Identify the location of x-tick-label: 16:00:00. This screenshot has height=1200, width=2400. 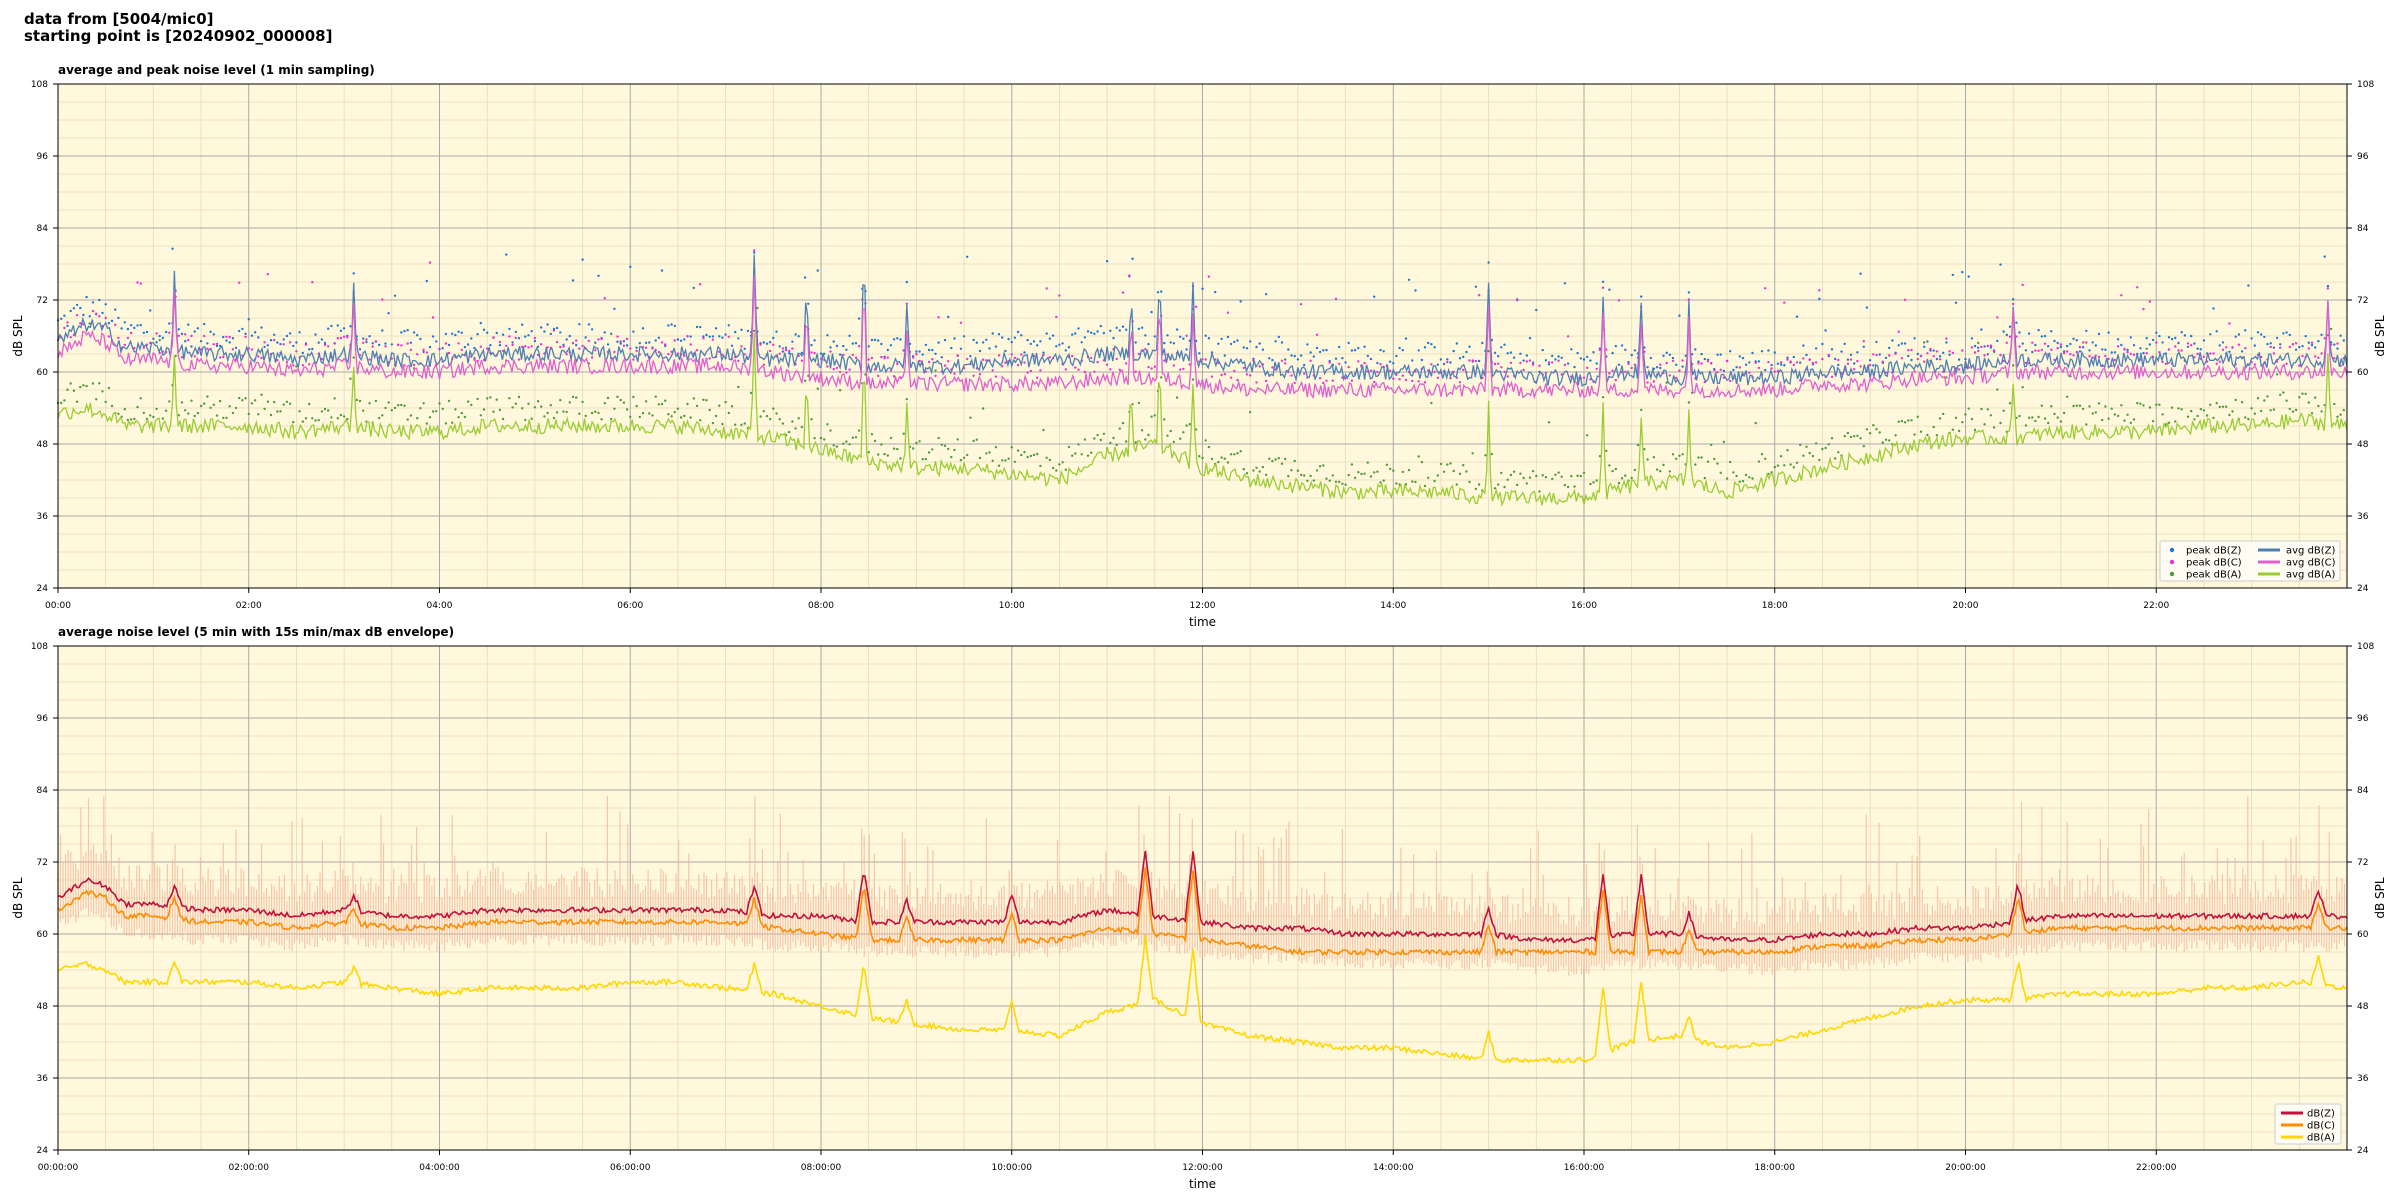
(1584, 1168).